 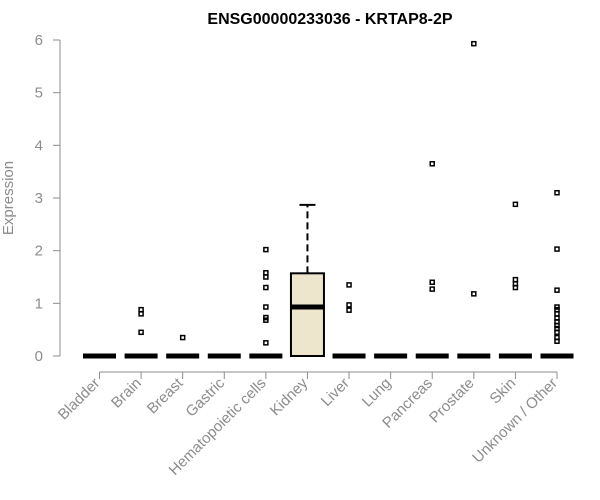 What do you see at coordinates (39, 198) in the screenshot?
I see `y-tick-label: 3` at bounding box center [39, 198].